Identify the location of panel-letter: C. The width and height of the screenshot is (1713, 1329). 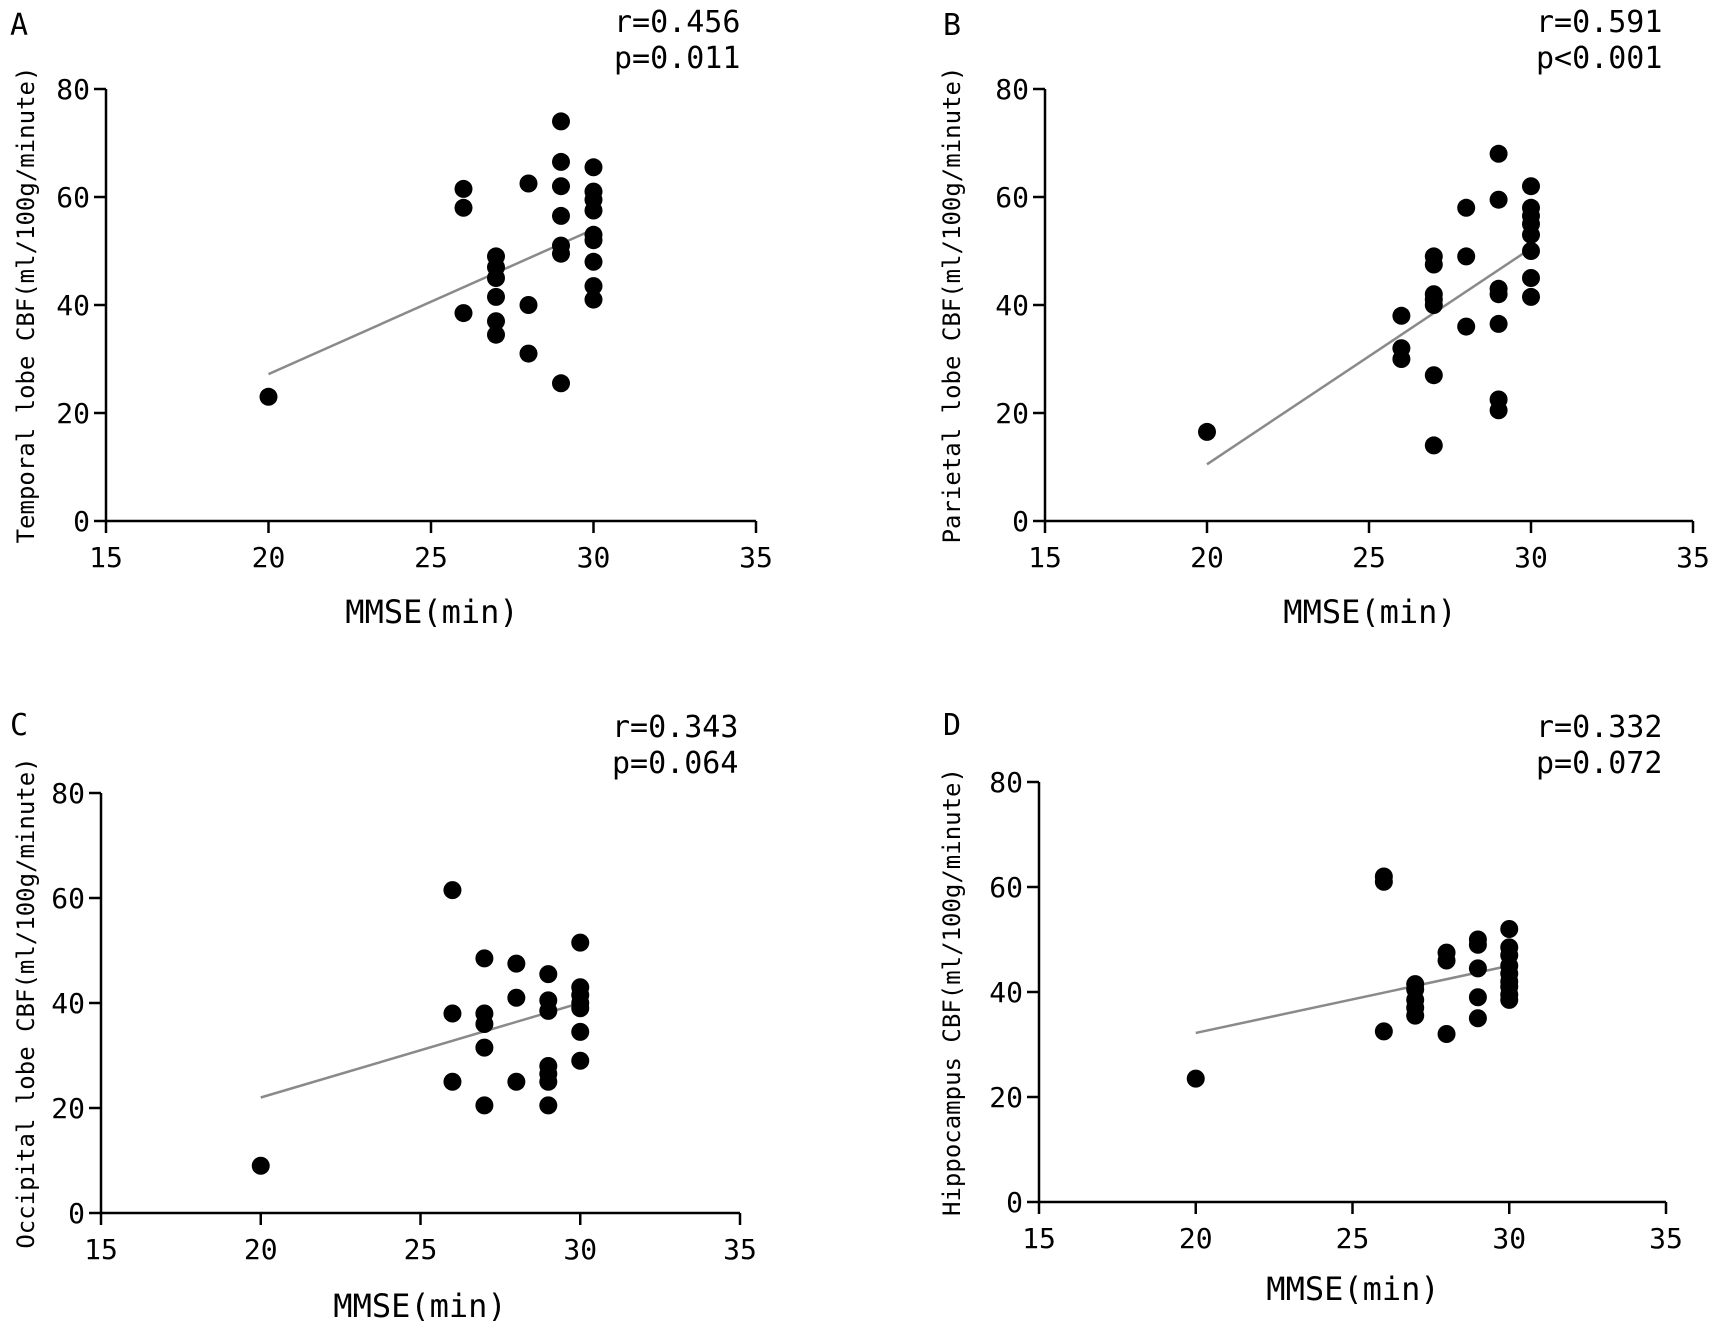
(19, 725).